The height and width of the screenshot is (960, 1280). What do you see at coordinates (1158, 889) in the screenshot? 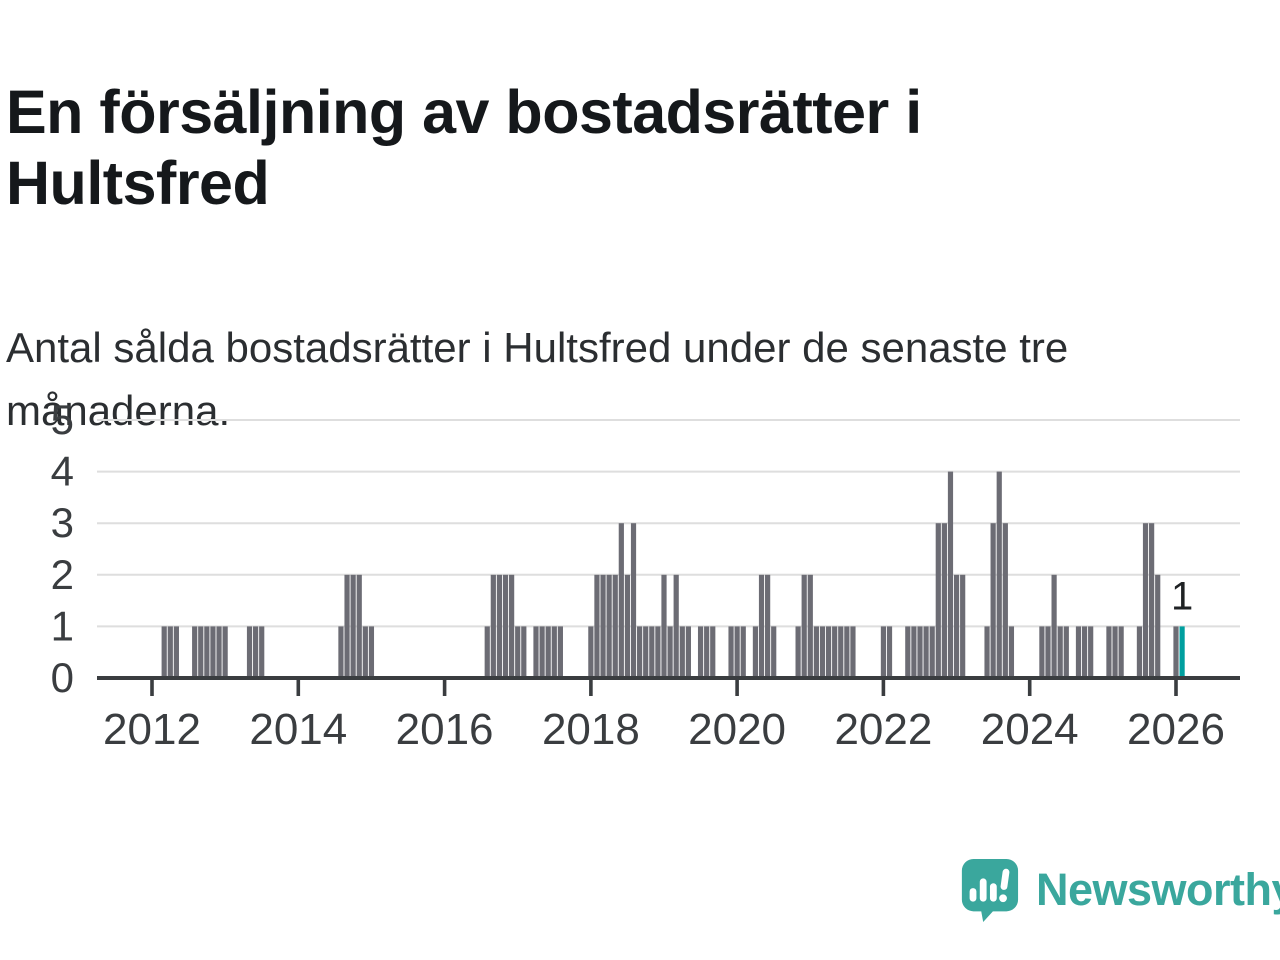
I see `newsworthy-logo-text: Newsworthy` at bounding box center [1158, 889].